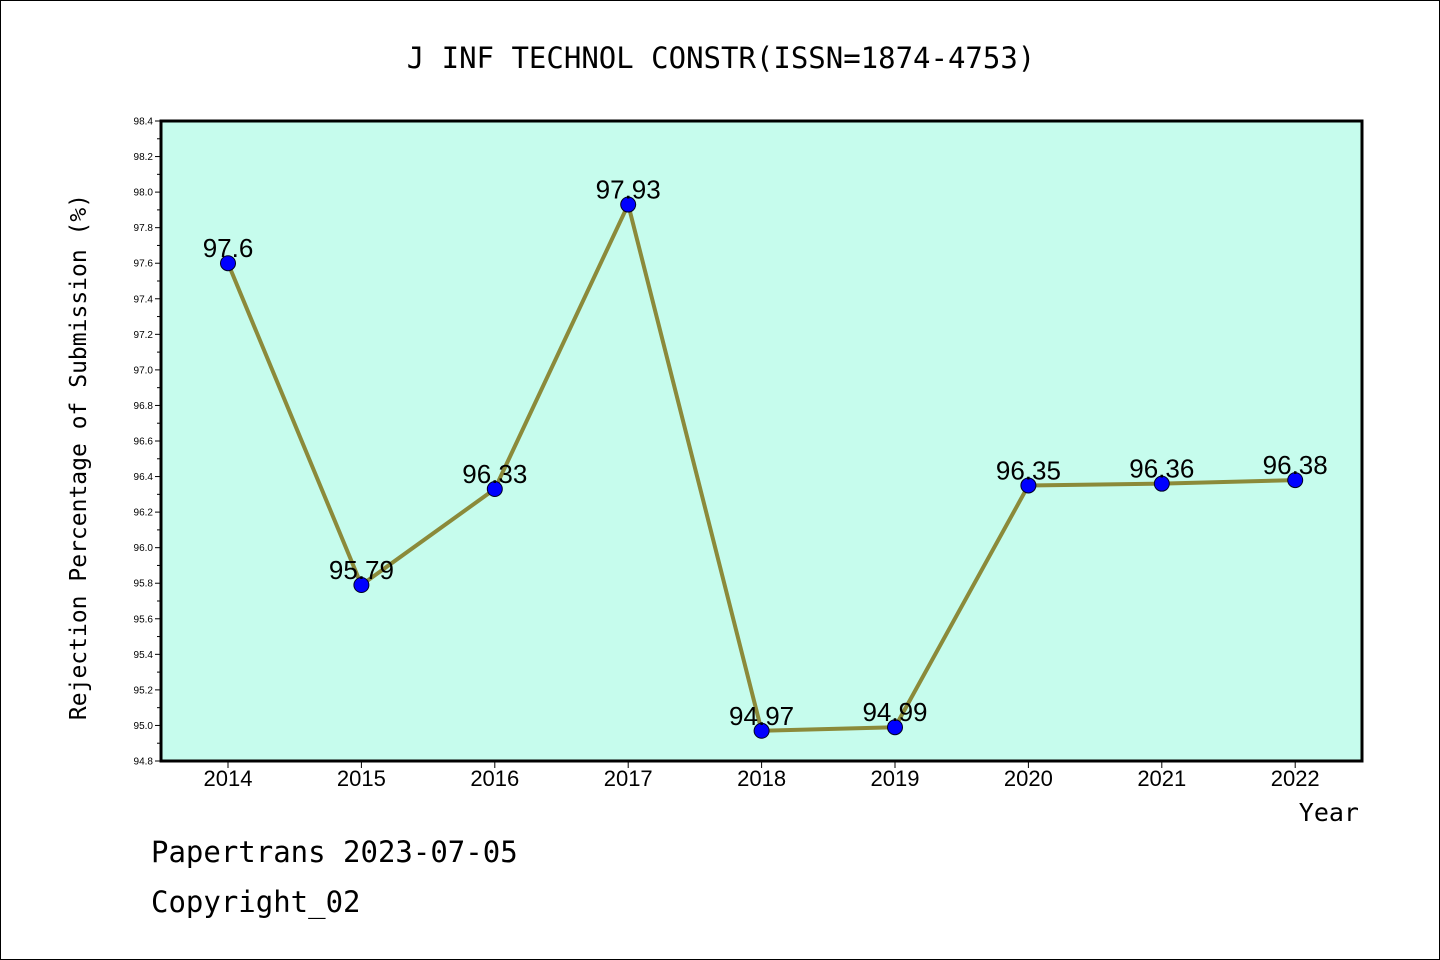  I want to click on data-label: 97.6, so click(228, 248).